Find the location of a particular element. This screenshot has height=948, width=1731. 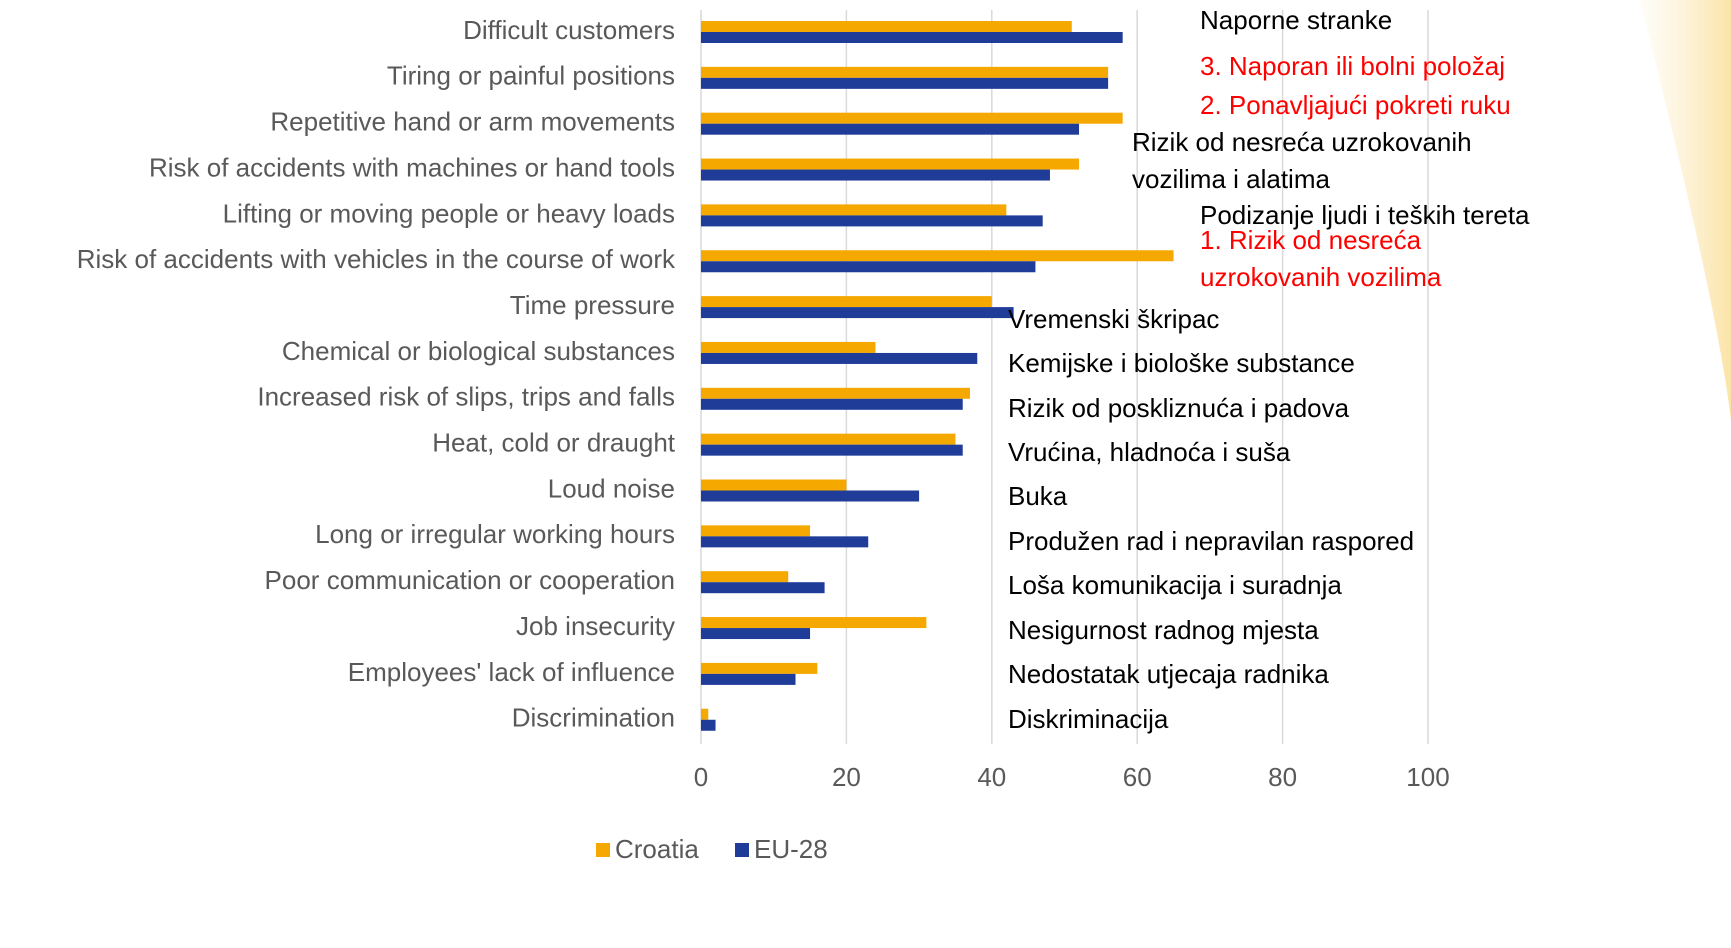

annotation: Diskriminacija is located at coordinates (1088, 719).